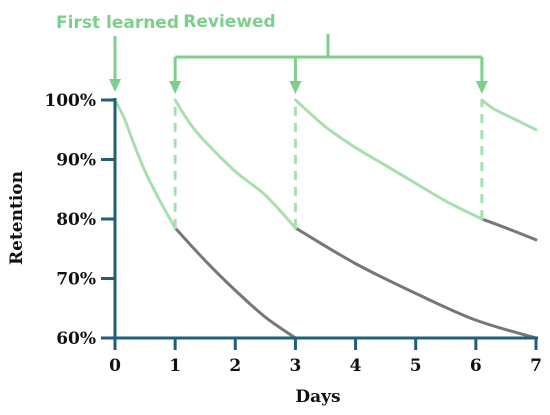 This screenshot has height=415, width=550. I want to click on first-learned-arrow-head, so click(115, 85).